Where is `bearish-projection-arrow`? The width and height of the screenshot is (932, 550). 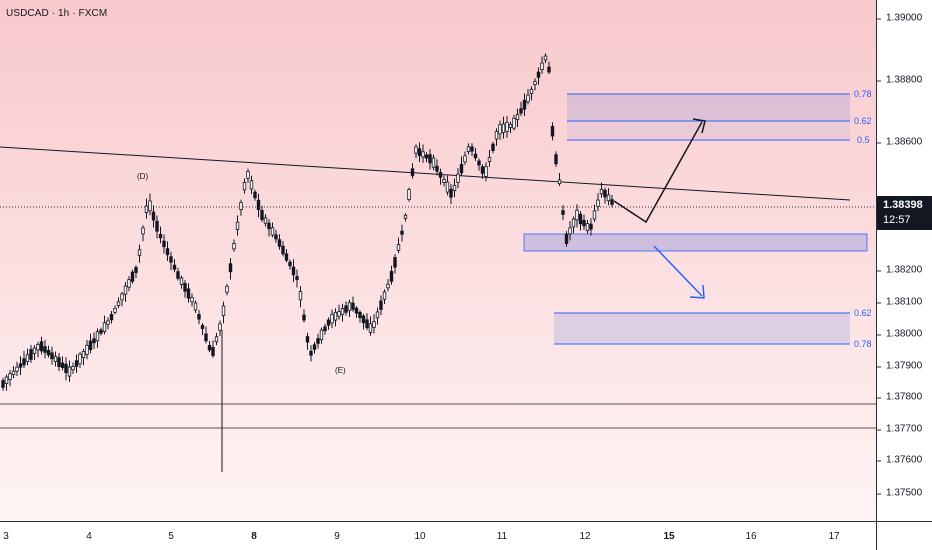
bearish-projection-arrow is located at coordinates (678, 271).